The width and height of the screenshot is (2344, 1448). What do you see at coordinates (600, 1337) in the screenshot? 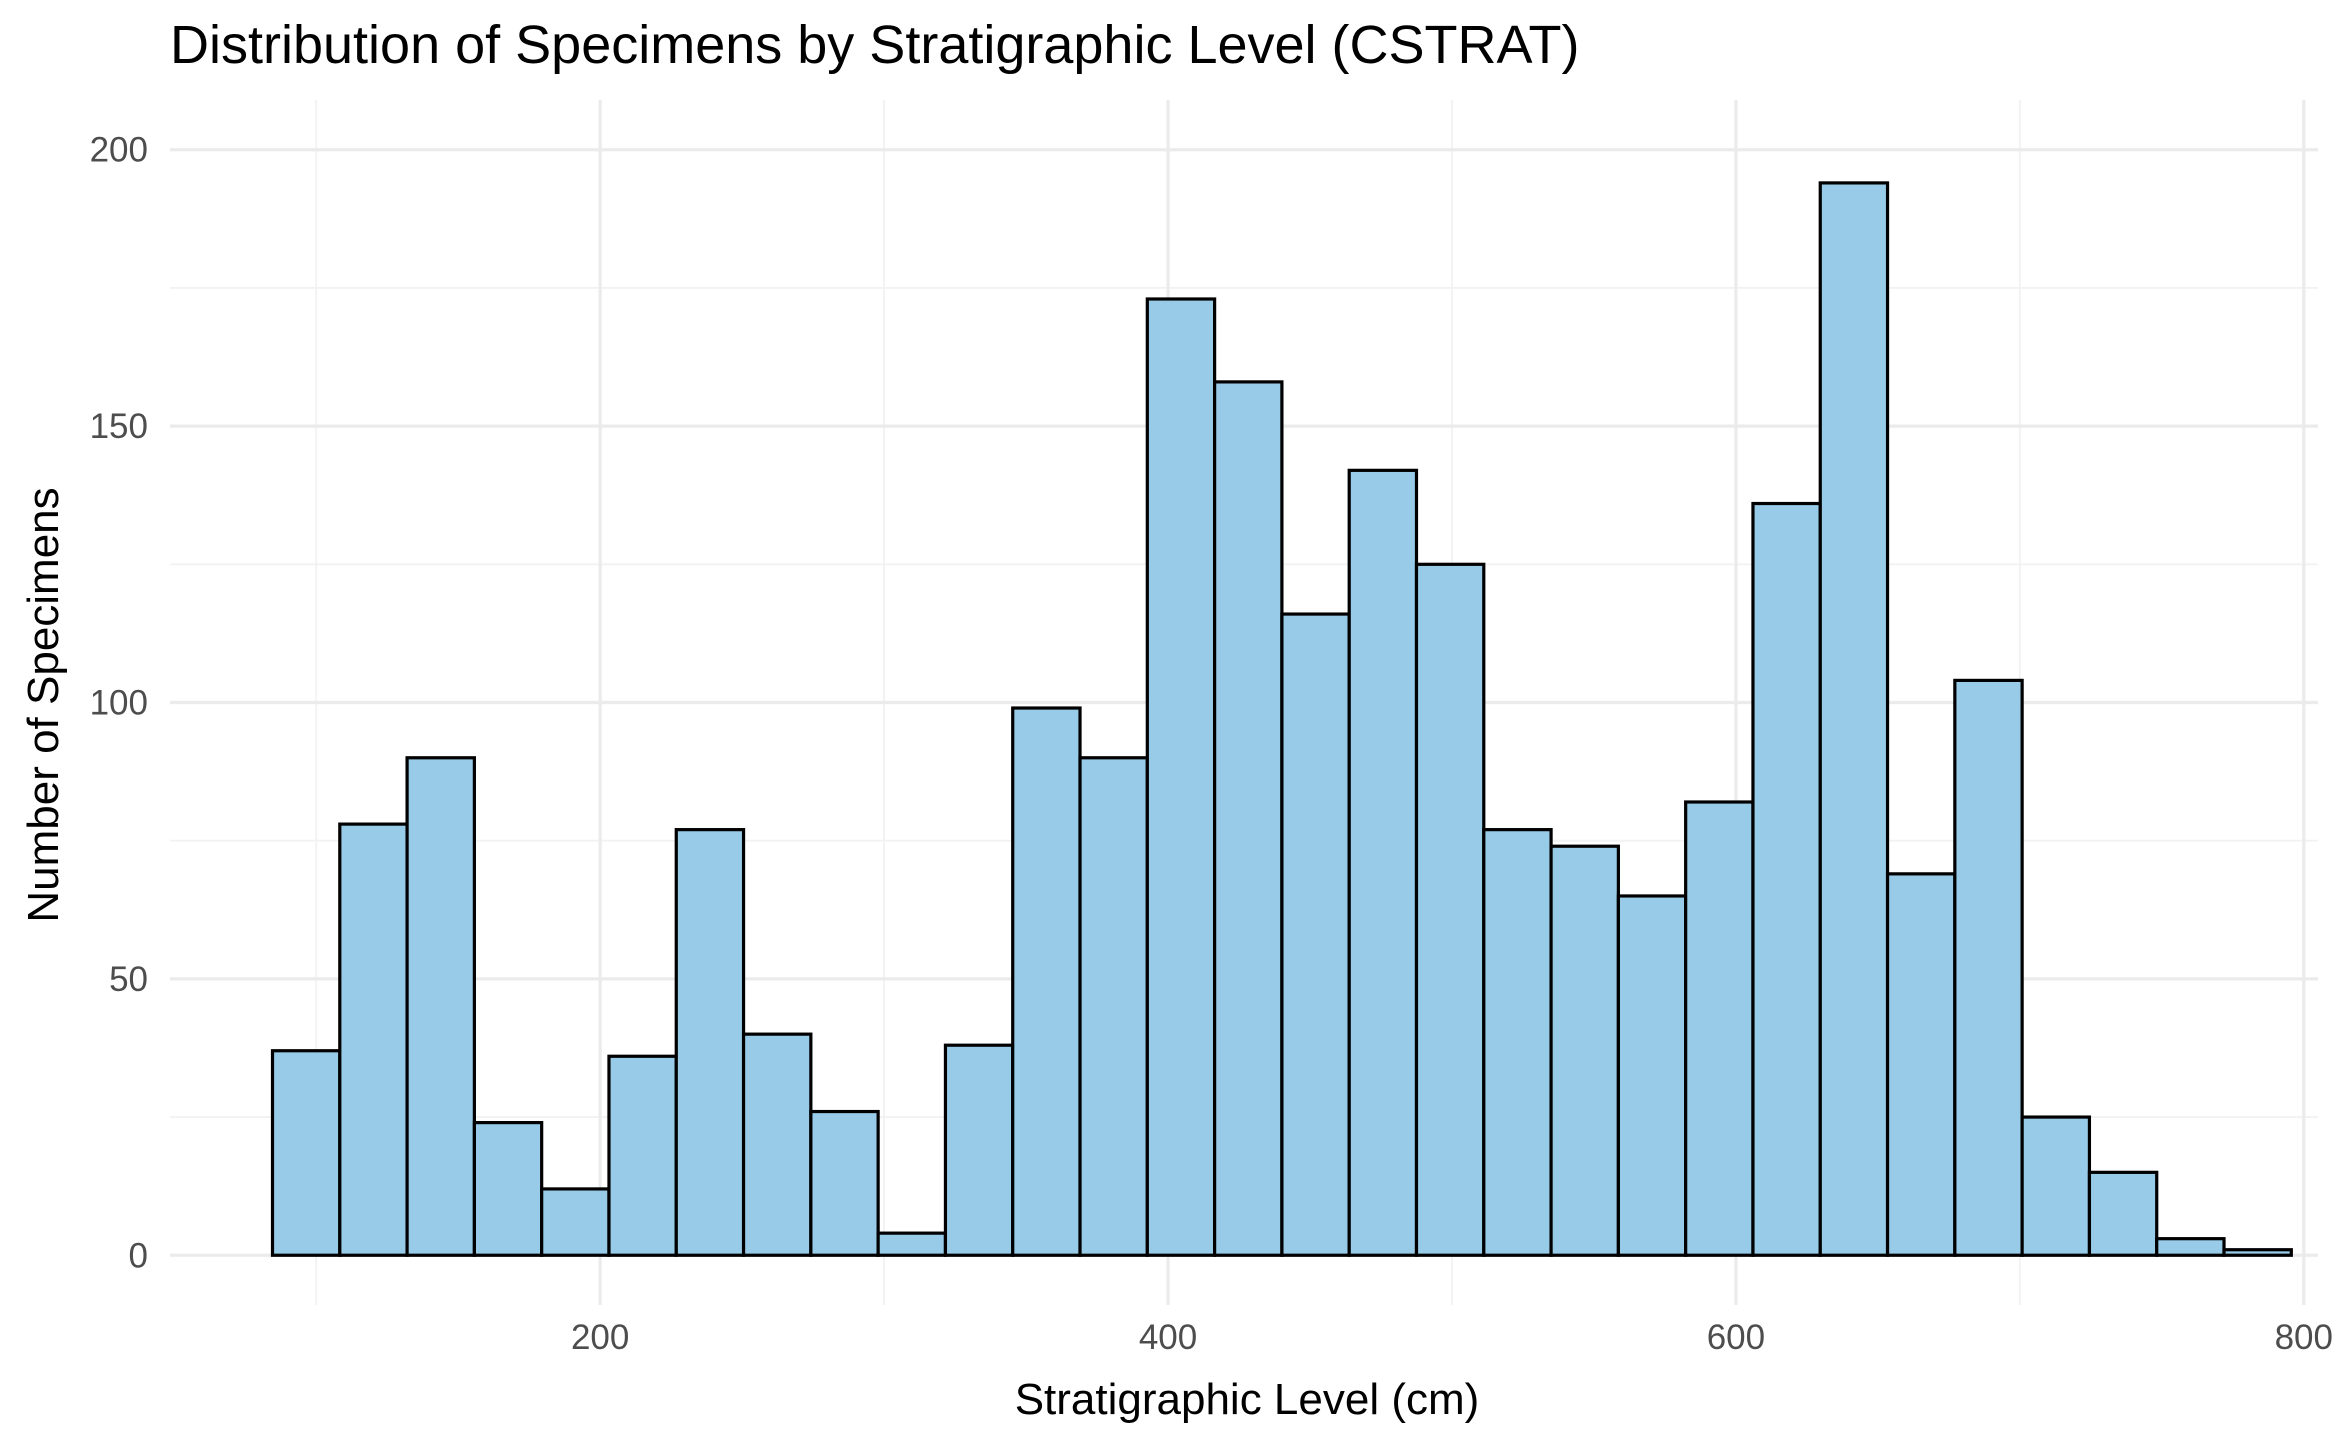
I see `x-tick-label: 200` at bounding box center [600, 1337].